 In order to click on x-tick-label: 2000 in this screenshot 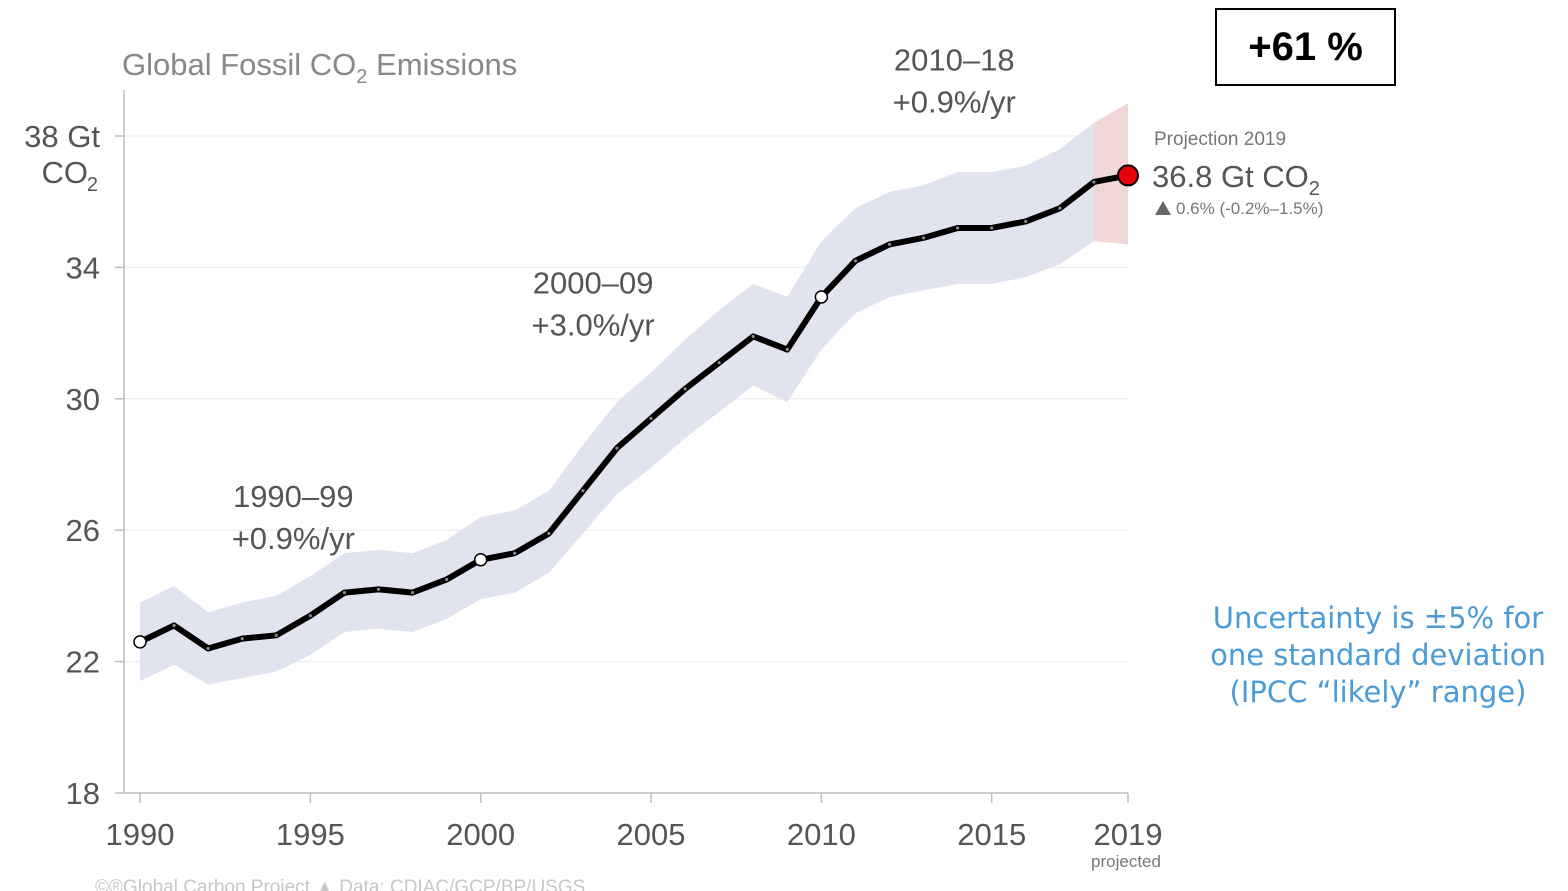, I will do `click(480, 834)`.